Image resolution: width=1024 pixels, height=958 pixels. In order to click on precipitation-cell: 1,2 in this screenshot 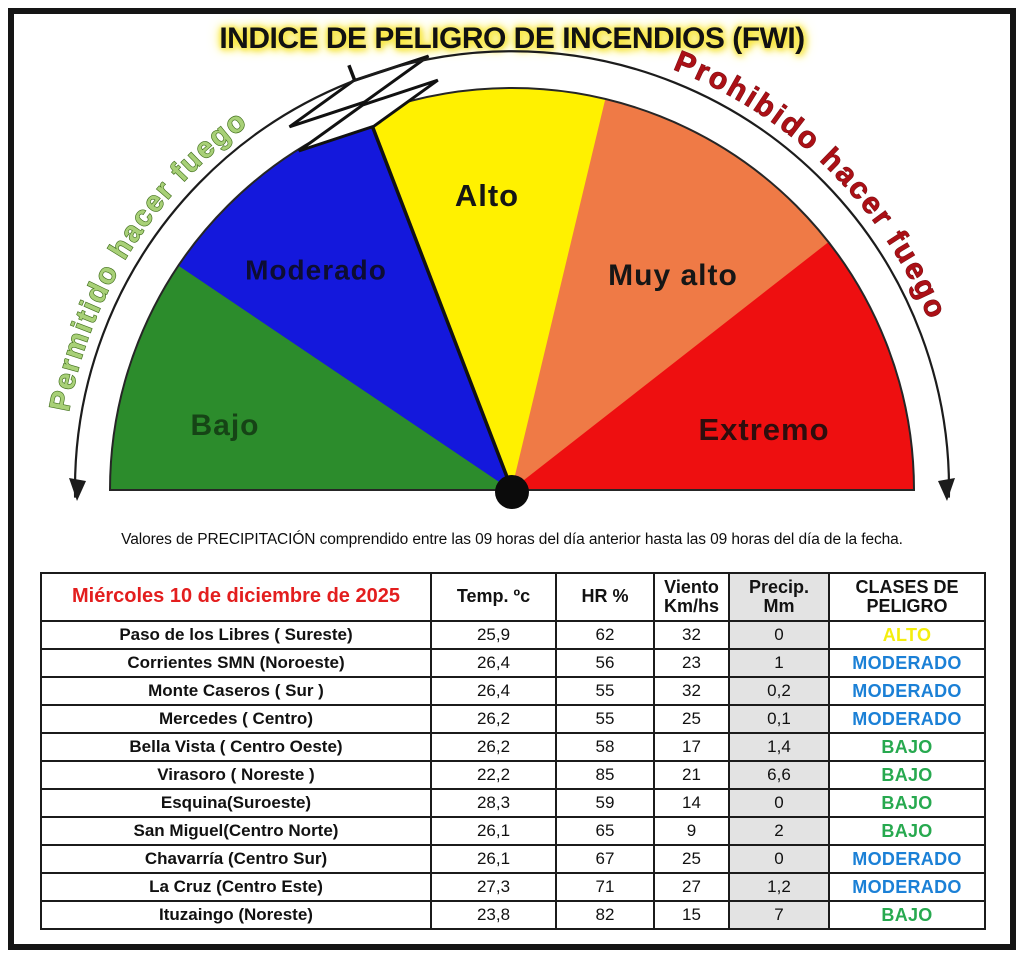, I will do `click(779, 887)`.